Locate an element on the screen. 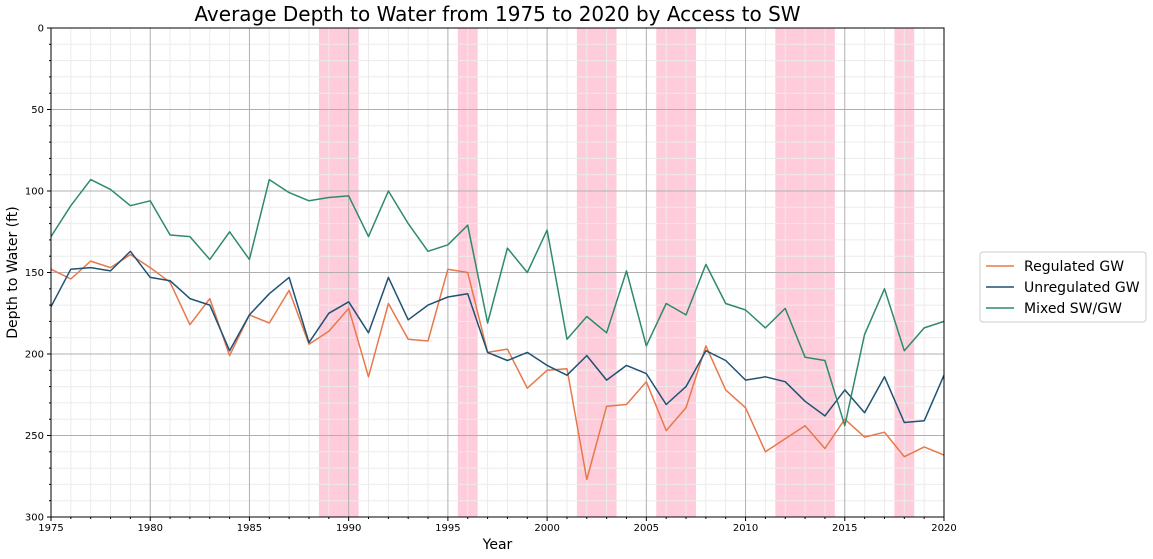  x-tick-label: 2015 is located at coordinates (844, 528).